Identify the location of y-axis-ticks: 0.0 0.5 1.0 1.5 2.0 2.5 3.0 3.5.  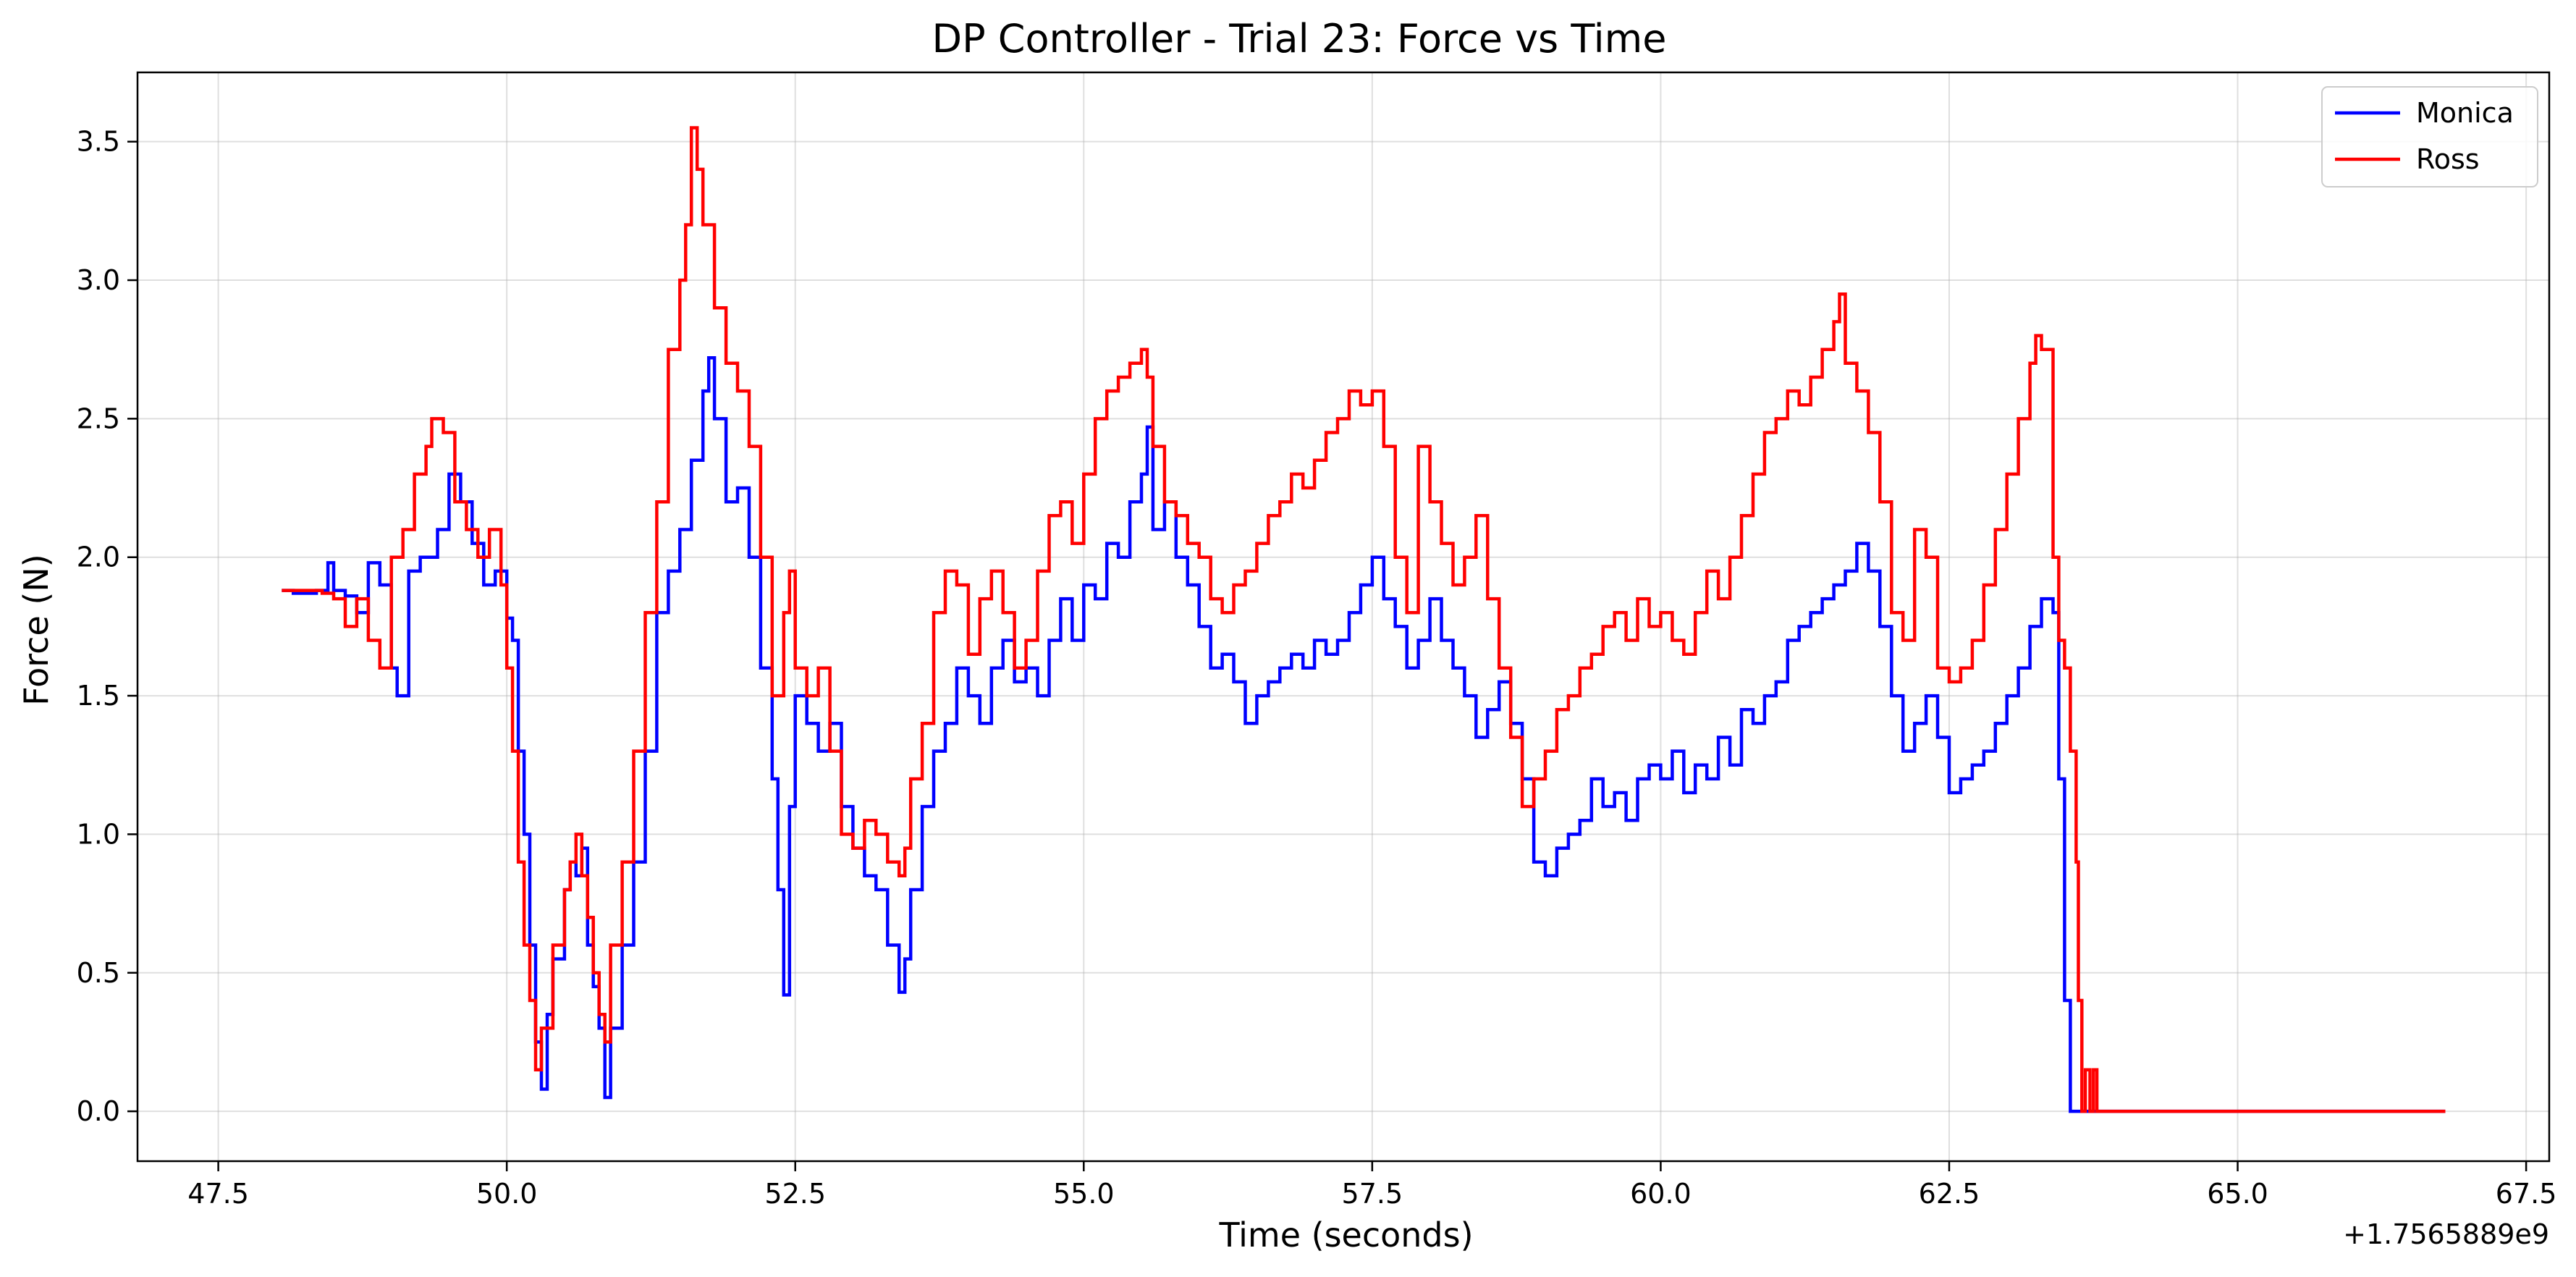
(108, 626).